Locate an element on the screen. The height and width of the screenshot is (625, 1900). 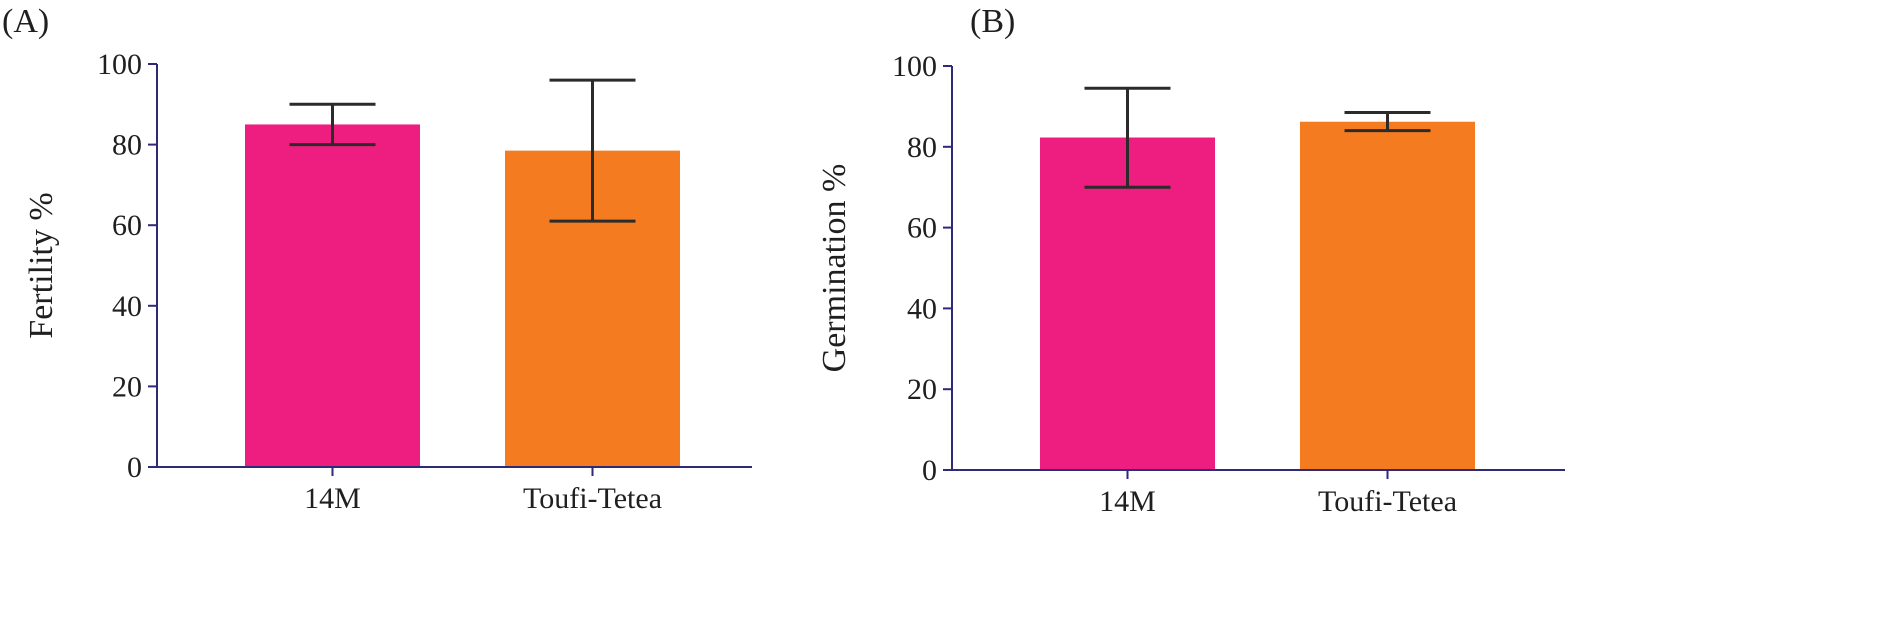
panel-a-ytick-label-0: 0 is located at coordinates (134, 467).